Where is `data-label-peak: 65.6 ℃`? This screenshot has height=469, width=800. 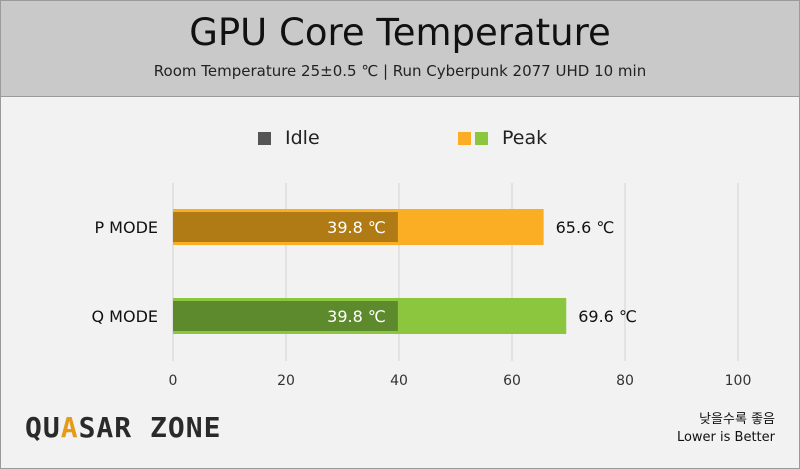
data-label-peak: 65.6 ℃ is located at coordinates (585, 227).